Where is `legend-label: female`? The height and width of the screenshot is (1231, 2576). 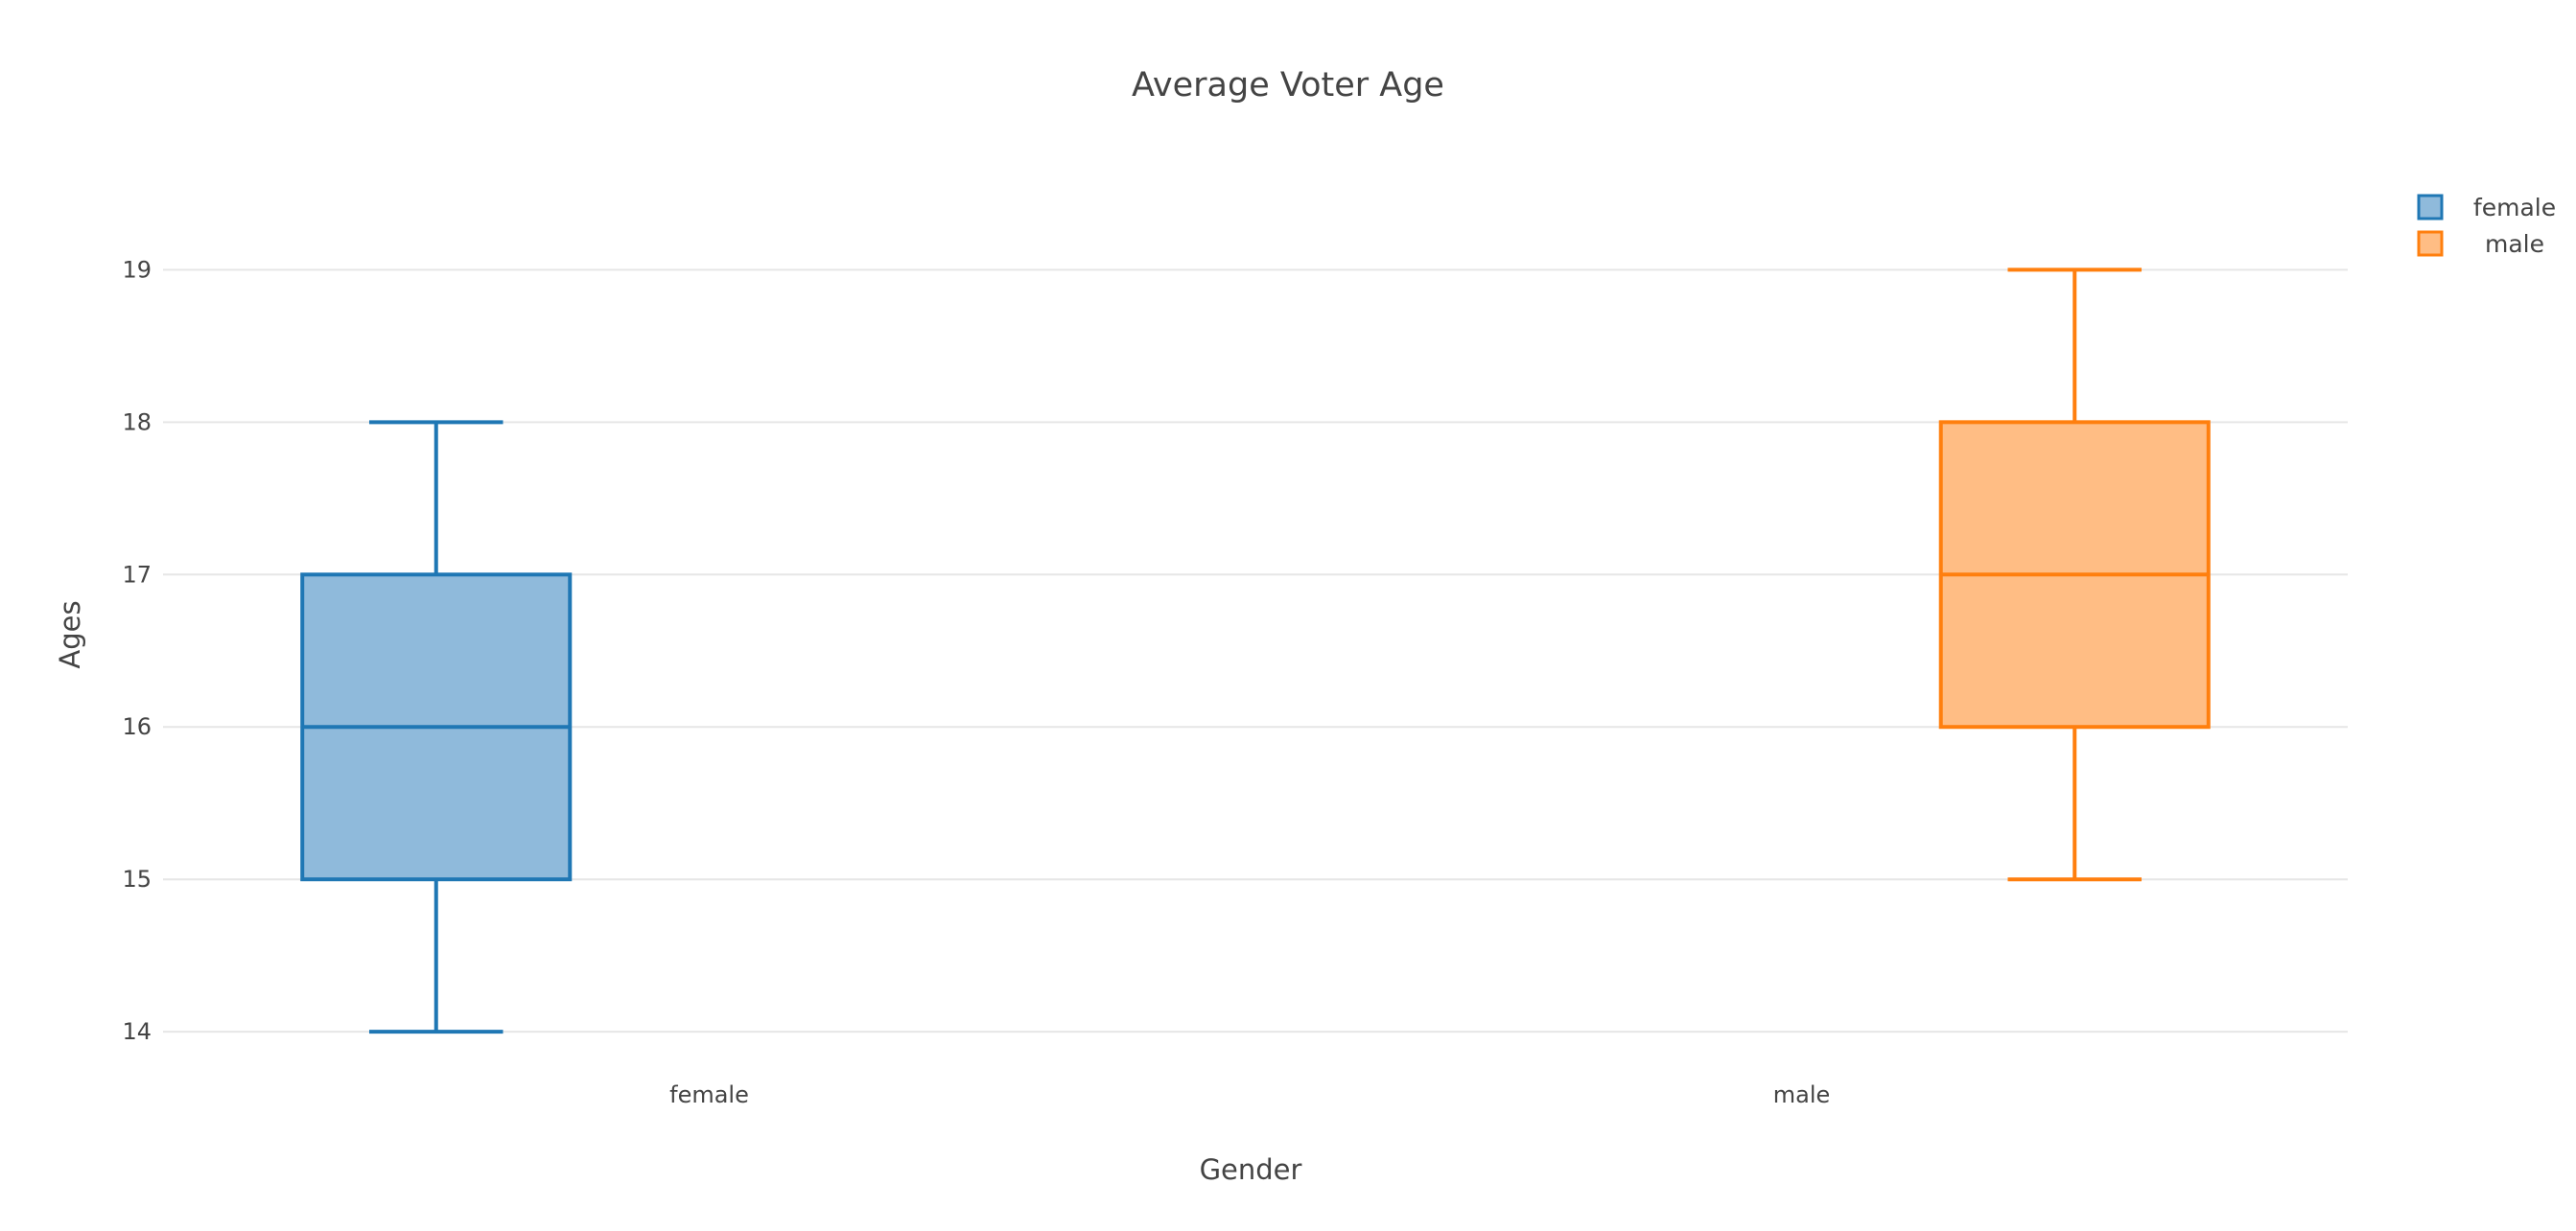
legend-label: female is located at coordinates (2514, 208).